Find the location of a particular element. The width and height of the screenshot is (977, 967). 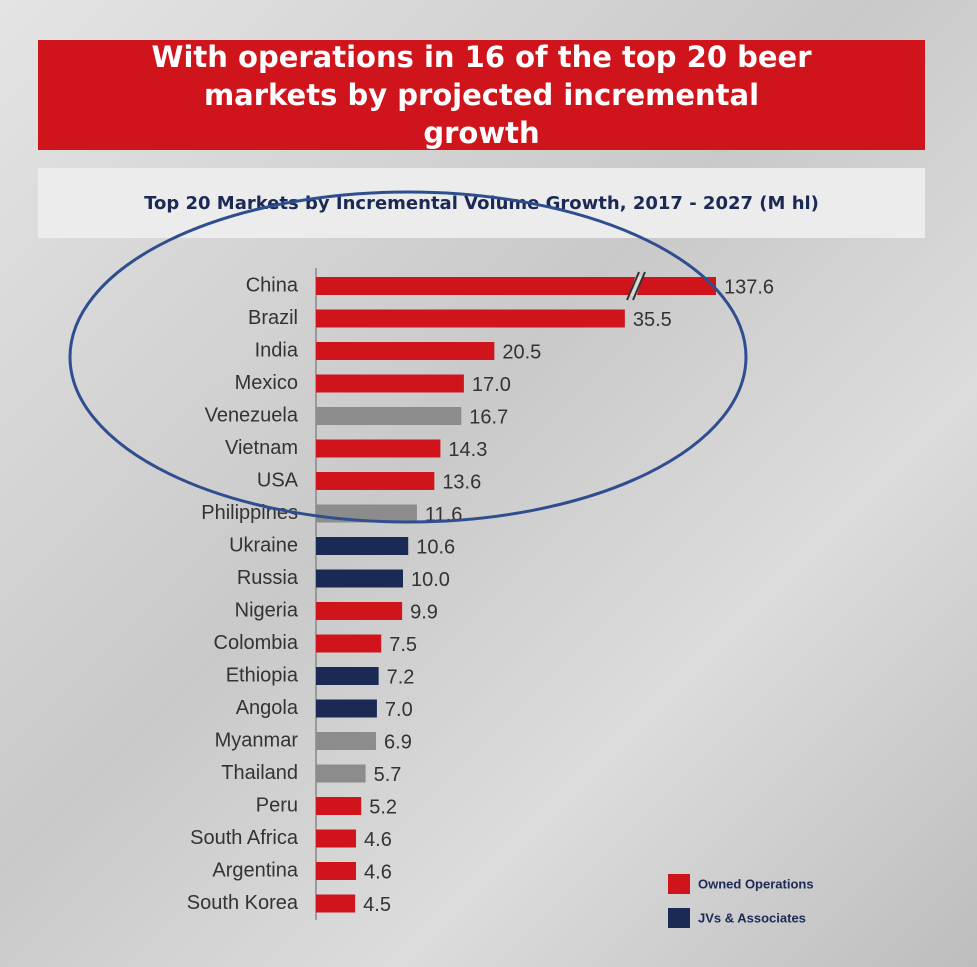

value-label: 5.7 is located at coordinates (388, 775).